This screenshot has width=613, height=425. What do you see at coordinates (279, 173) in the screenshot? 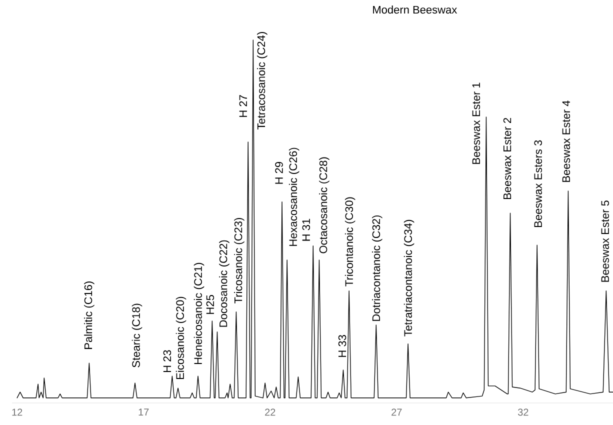
I see `annotation: H 29` at bounding box center [279, 173].